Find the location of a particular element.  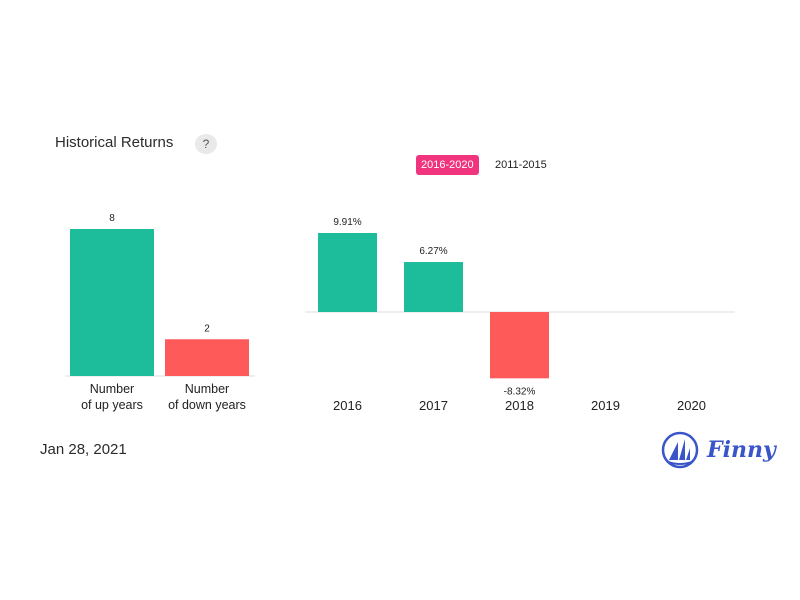

finny-logo: Finny is located at coordinates (718, 451).